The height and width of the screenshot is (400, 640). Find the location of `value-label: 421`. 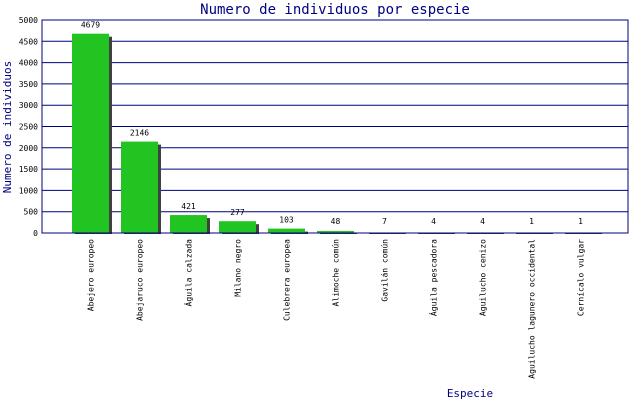

value-label: 421 is located at coordinates (188, 206).